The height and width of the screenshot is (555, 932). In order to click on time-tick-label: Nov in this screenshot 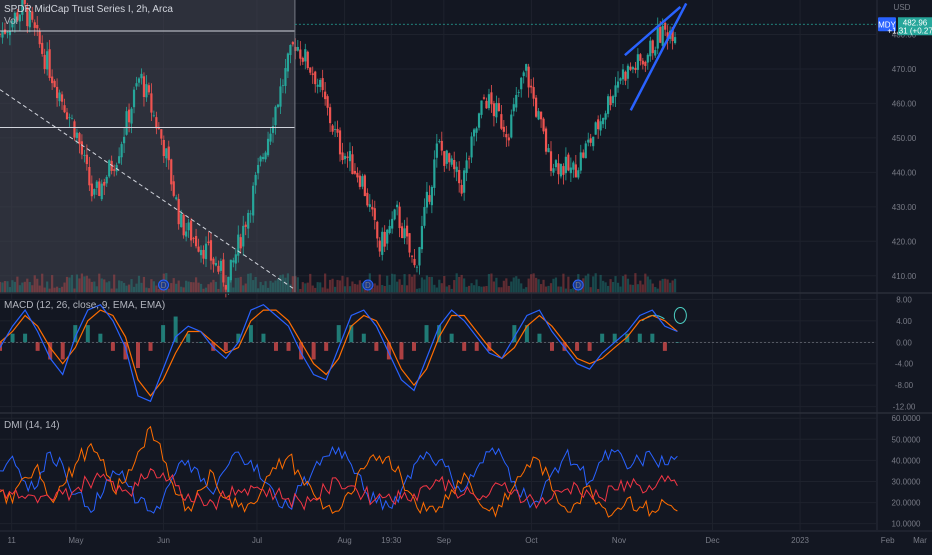, I will do `click(619, 540)`.